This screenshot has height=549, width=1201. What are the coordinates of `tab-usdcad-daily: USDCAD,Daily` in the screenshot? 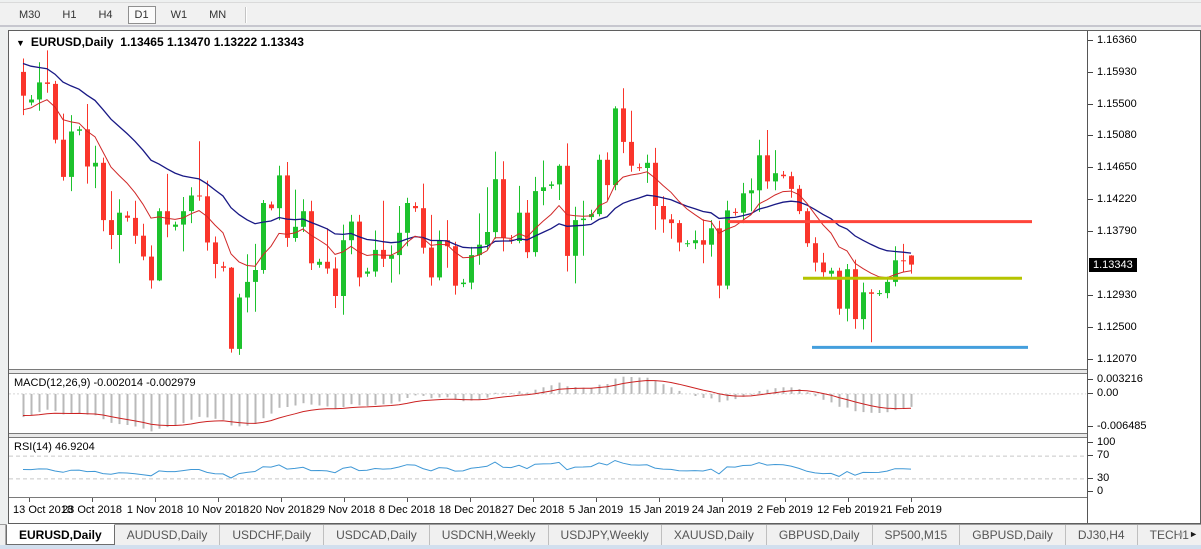 It's located at (377, 535).